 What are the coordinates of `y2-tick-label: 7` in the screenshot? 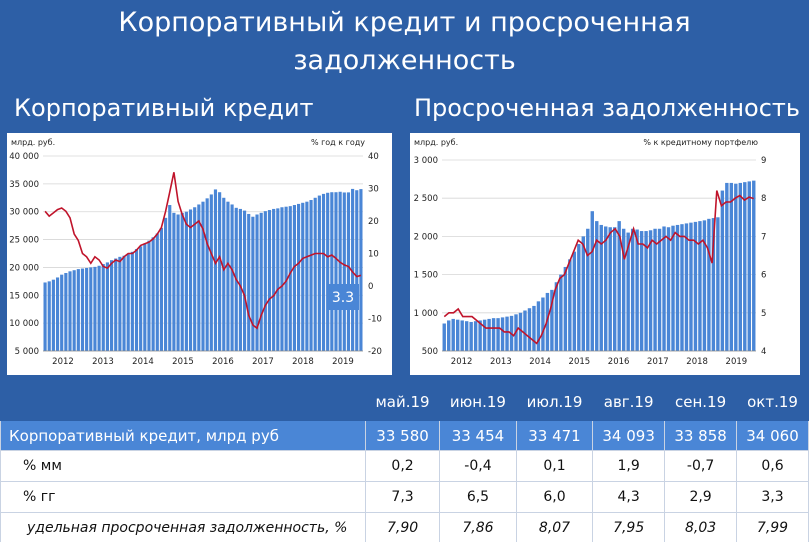 It's located at (763, 237).